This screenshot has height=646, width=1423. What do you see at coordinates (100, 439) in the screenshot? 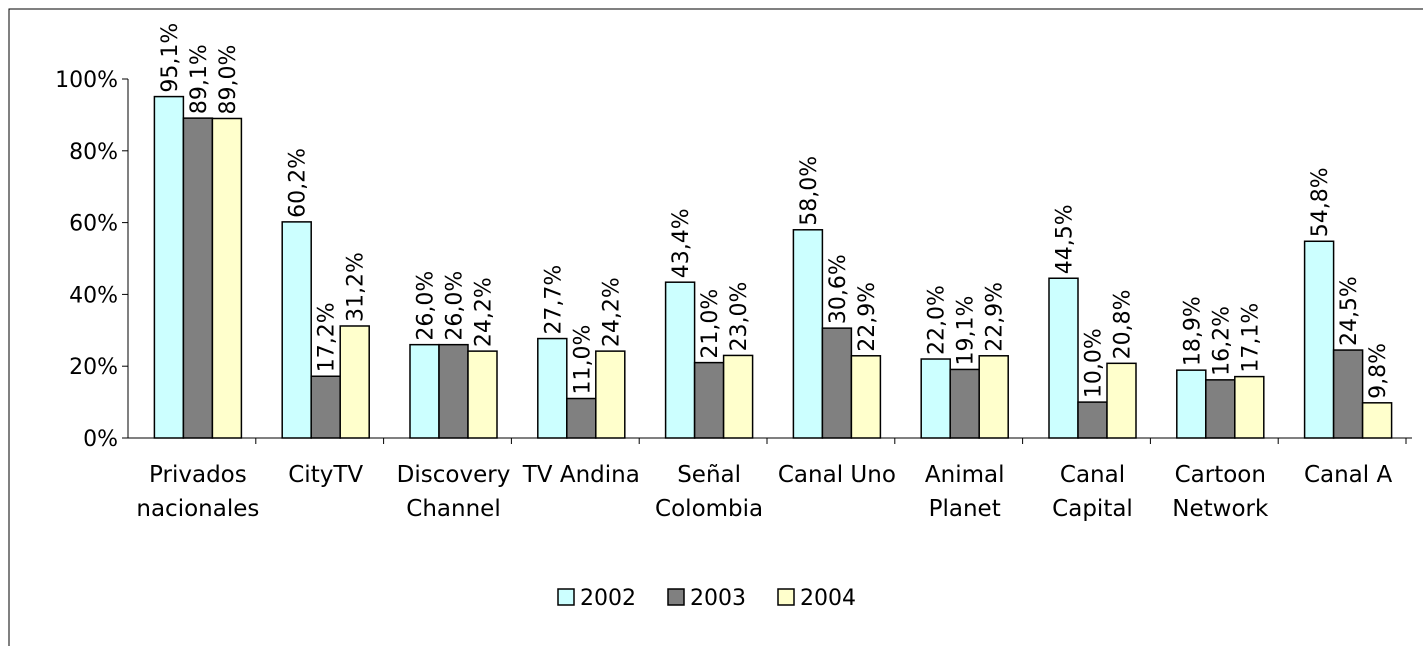
I see `y-tick-label: 0%` at bounding box center [100, 439].